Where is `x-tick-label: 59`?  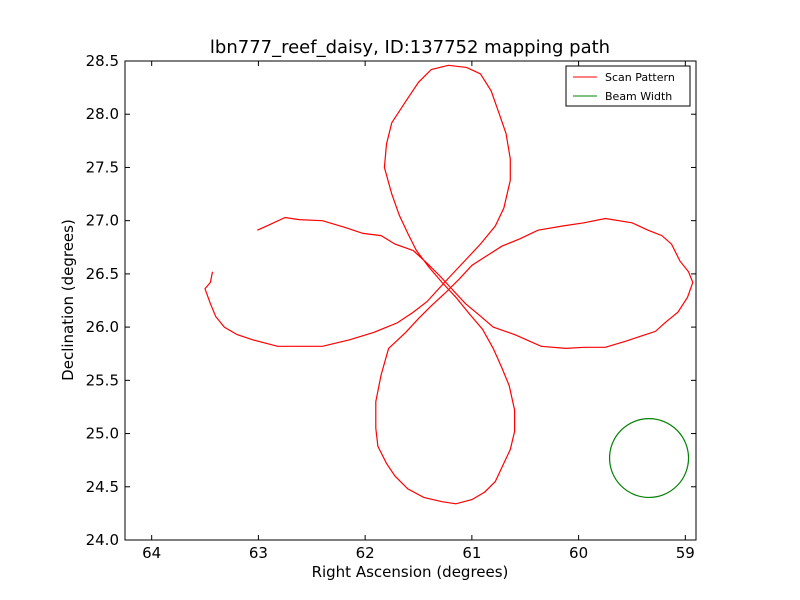 x-tick-label: 59 is located at coordinates (685, 553).